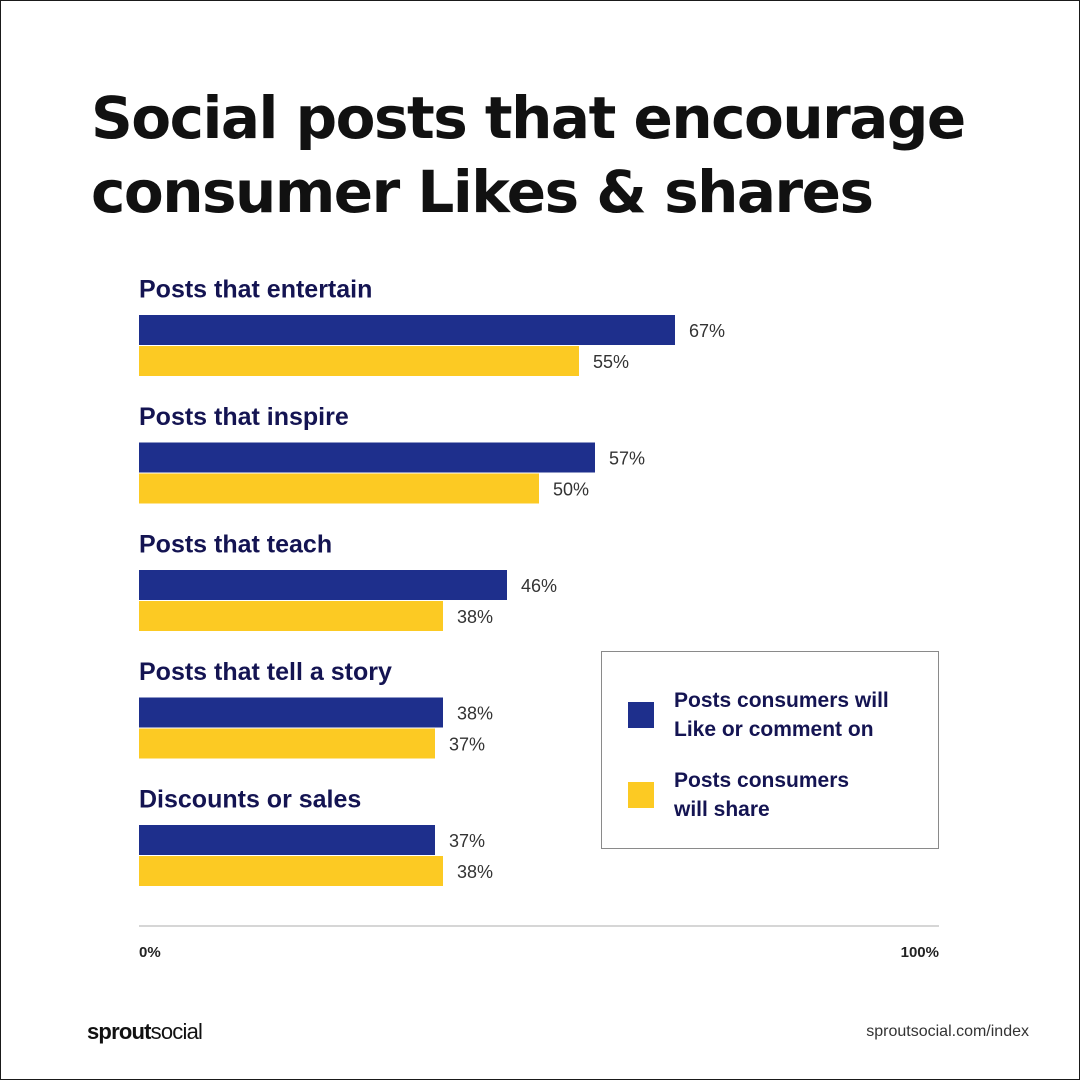 The height and width of the screenshot is (1080, 1080). I want to click on data-label: 46%, so click(539, 586).